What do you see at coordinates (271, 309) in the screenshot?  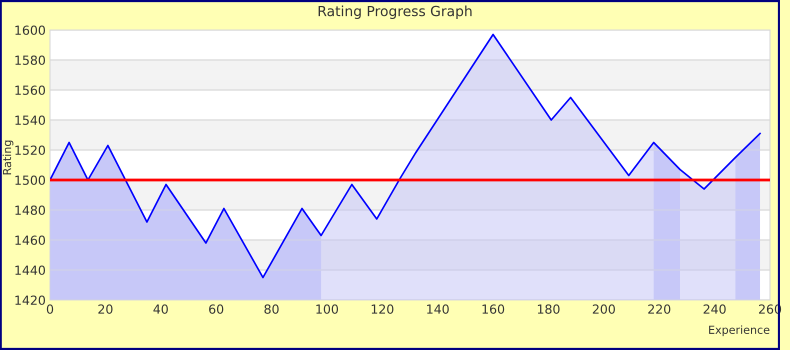 I see `x-tick-label: 80` at bounding box center [271, 309].